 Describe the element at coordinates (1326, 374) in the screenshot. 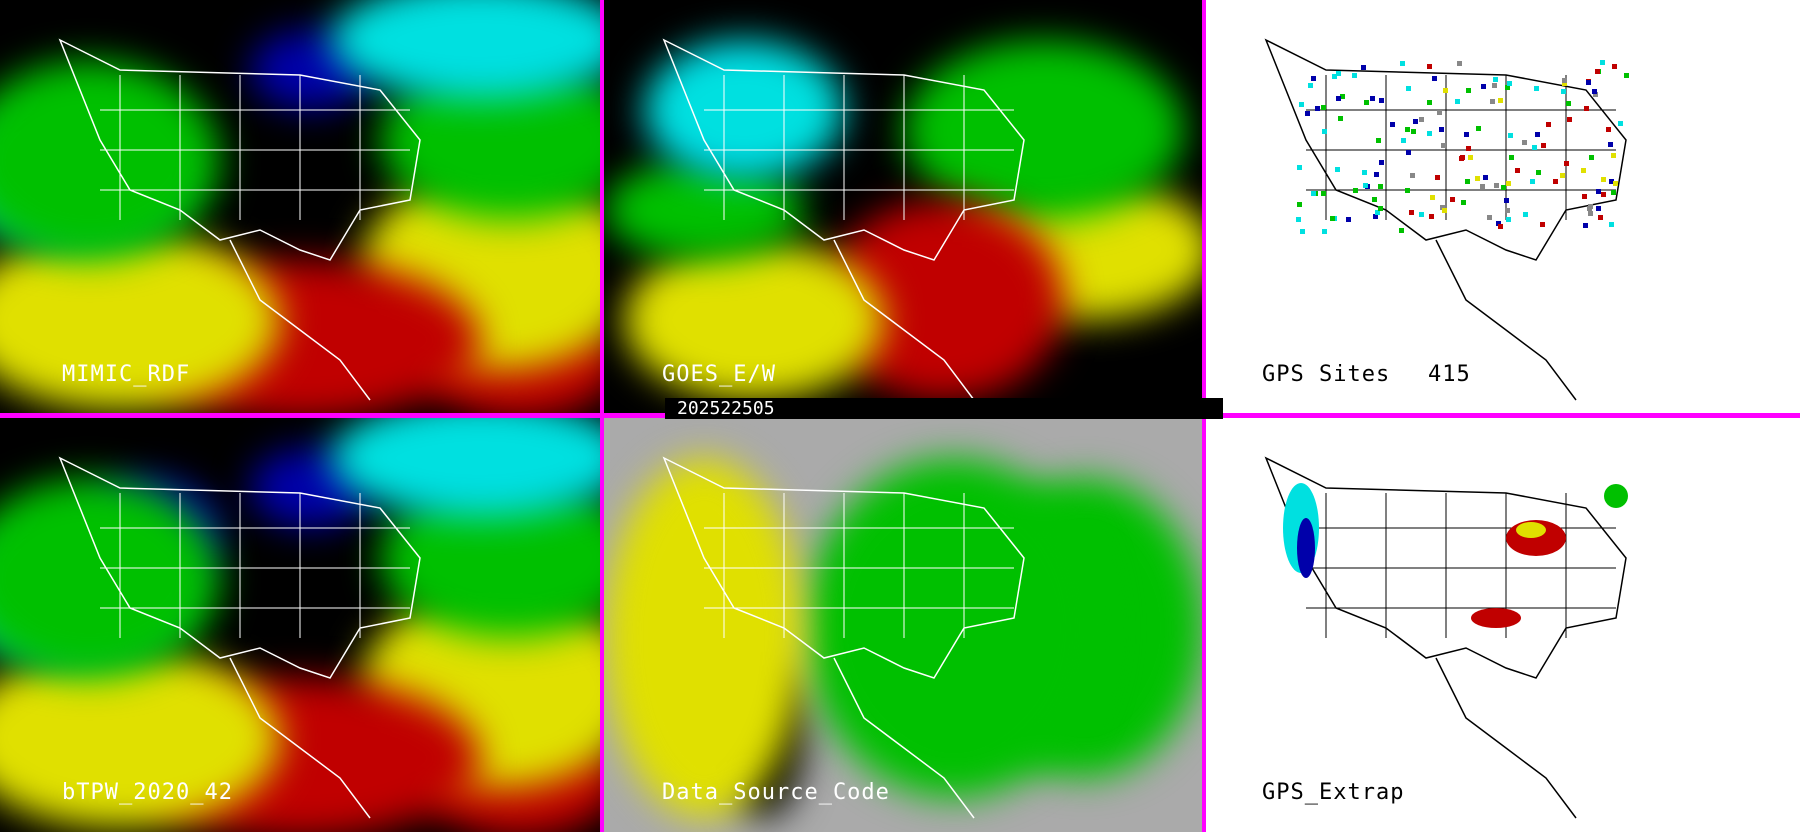

I see `panel-label: GPS Sites` at that location.